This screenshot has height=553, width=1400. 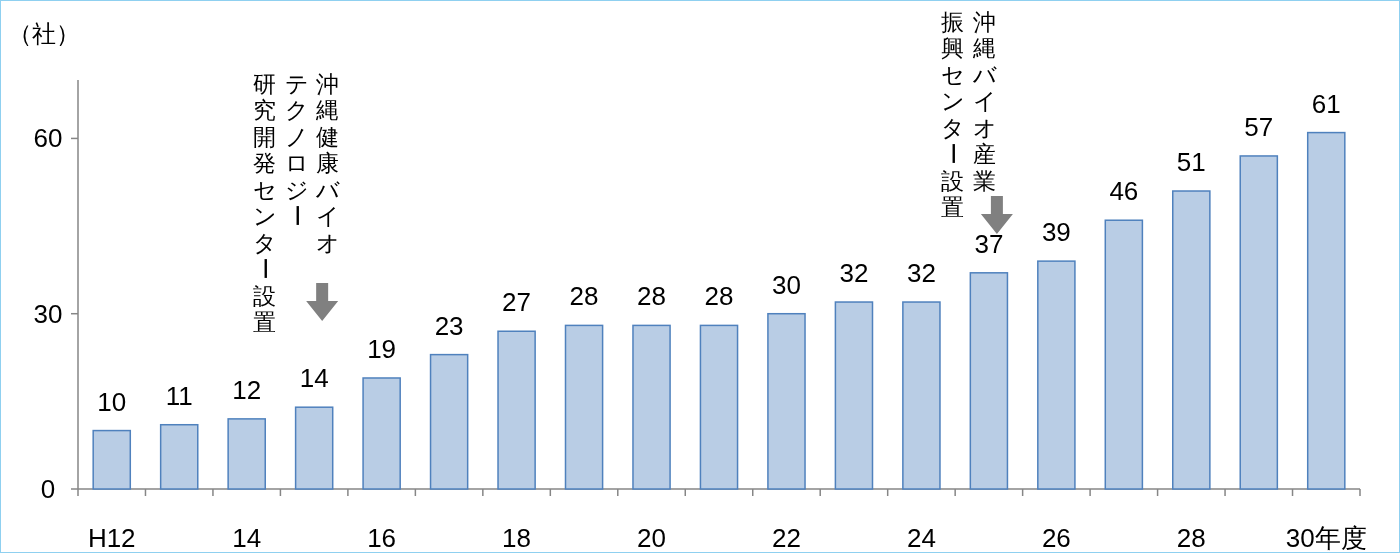 What do you see at coordinates (1259, 126) in the screenshot?
I see `data-label: 57` at bounding box center [1259, 126].